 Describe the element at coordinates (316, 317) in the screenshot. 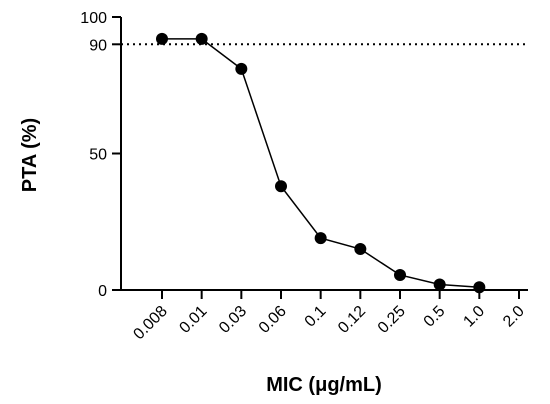

I see `x-tick-label: 0.1` at that location.